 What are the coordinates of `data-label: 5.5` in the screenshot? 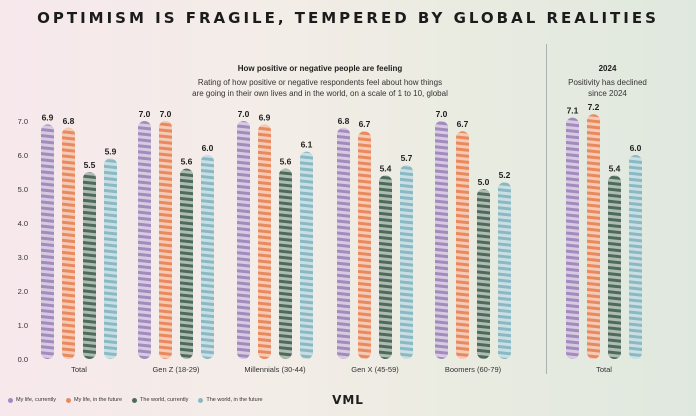 It's located at (90, 165).